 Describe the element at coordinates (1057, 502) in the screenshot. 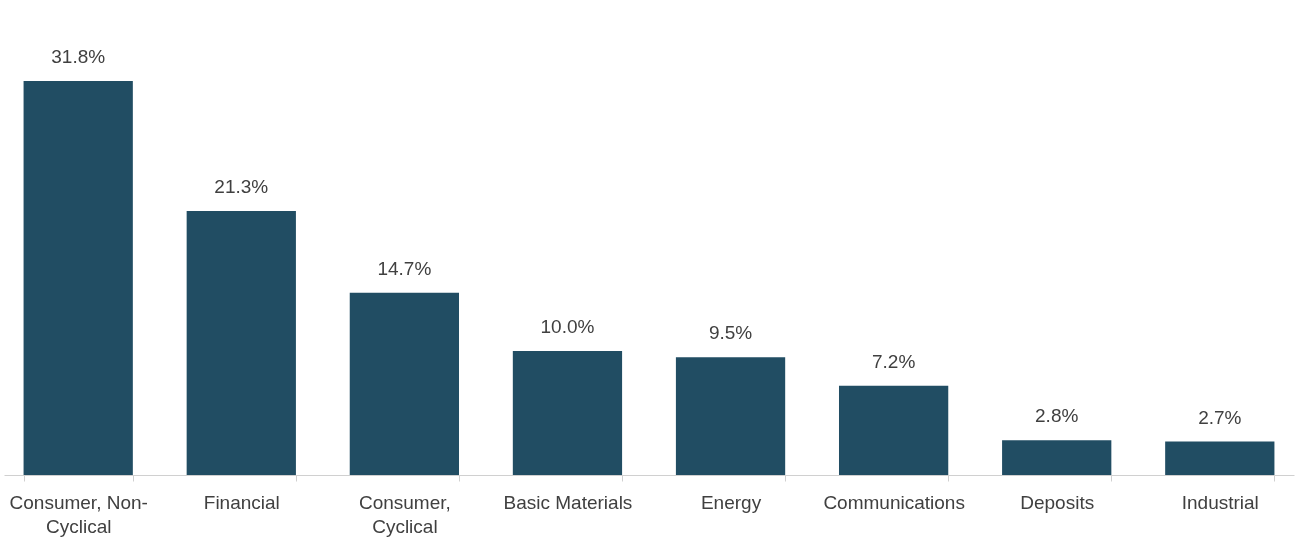

I see `x-tick-label: Deposits` at that location.